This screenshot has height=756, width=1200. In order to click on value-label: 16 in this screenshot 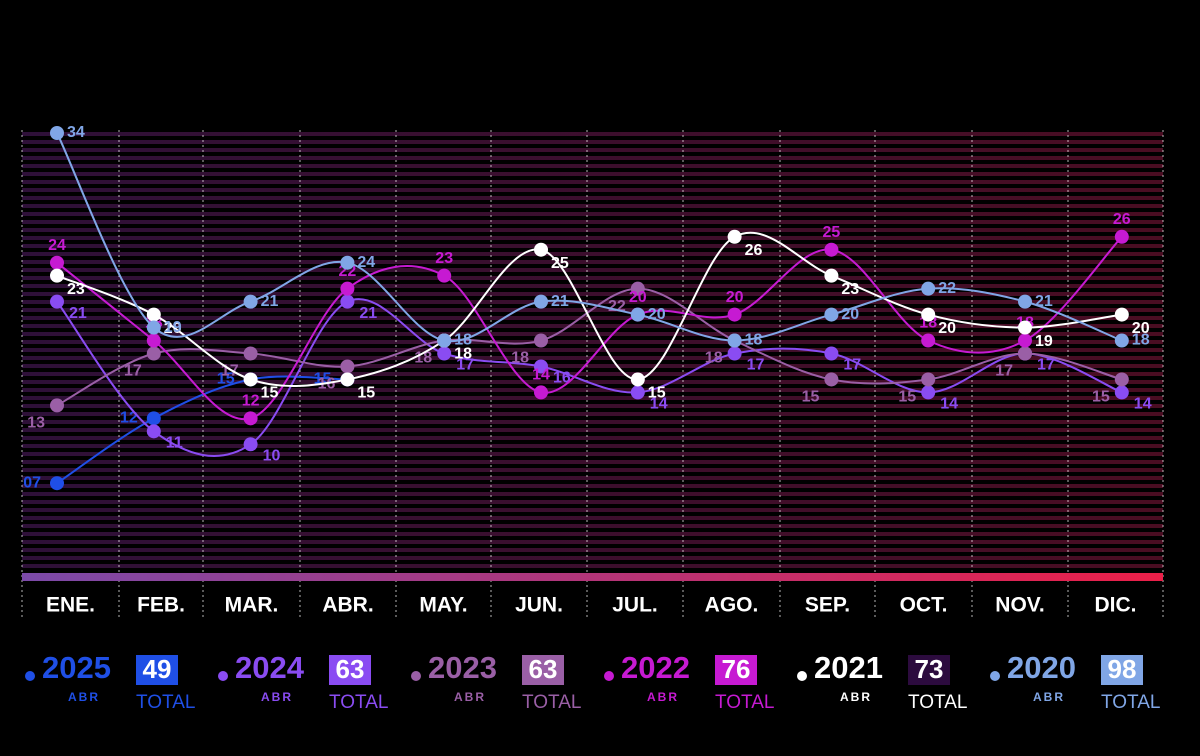, I will do `click(327, 384)`.